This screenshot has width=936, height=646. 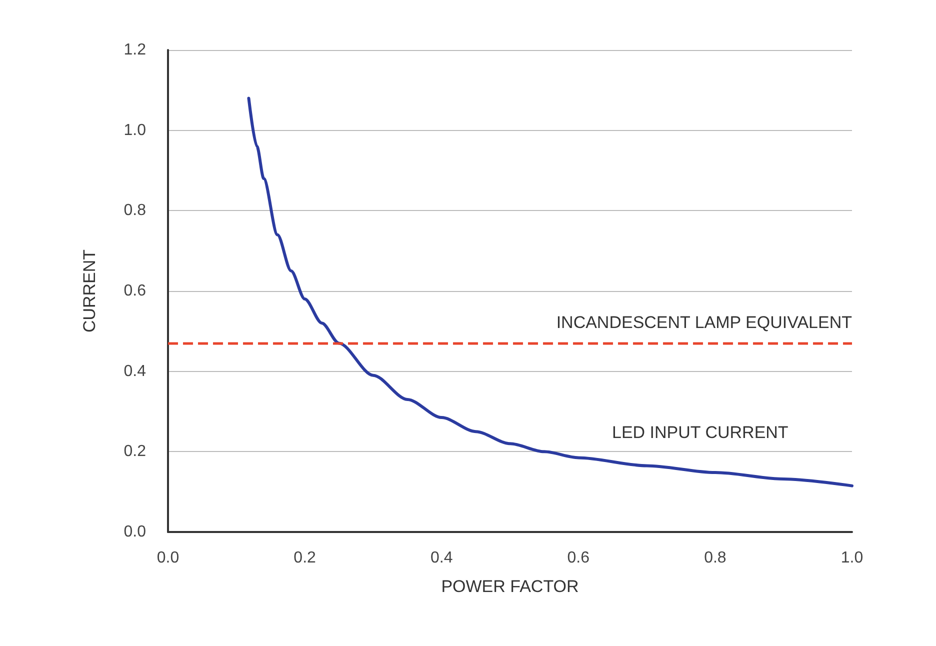 What do you see at coordinates (578, 558) in the screenshot?
I see `x-tick-label: 0.6` at bounding box center [578, 558].